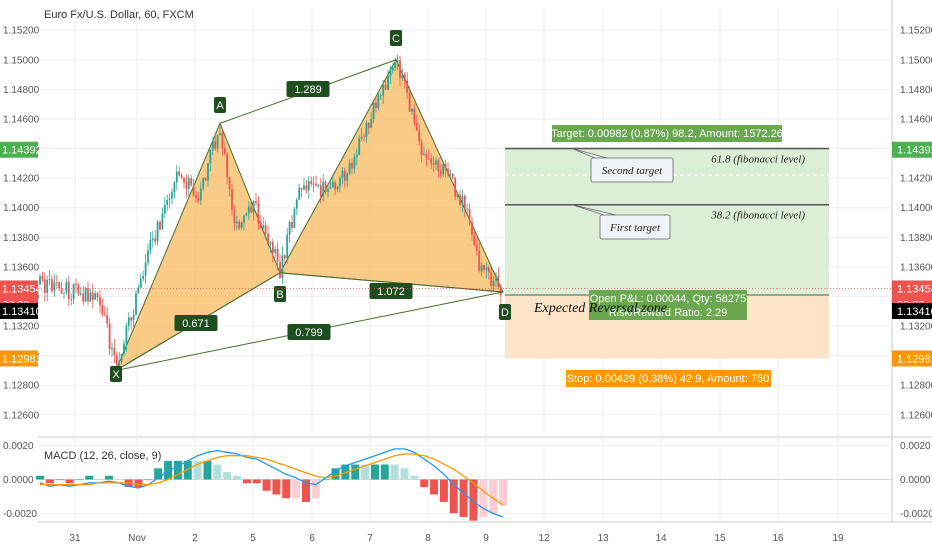 The width and height of the screenshot is (932, 550). What do you see at coordinates (635, 227) in the screenshot?
I see `callout-box` at bounding box center [635, 227].